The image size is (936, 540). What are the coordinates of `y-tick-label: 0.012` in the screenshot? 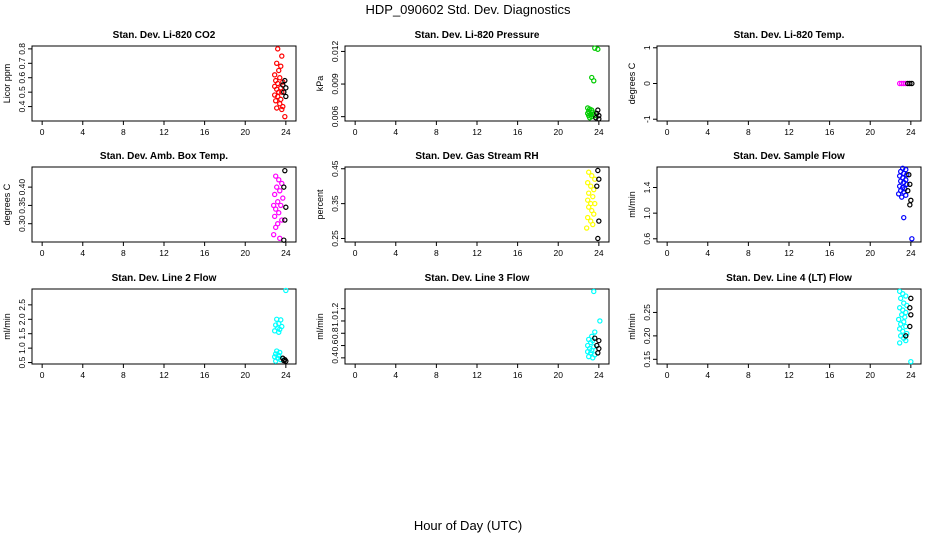 It's located at (335, 52).